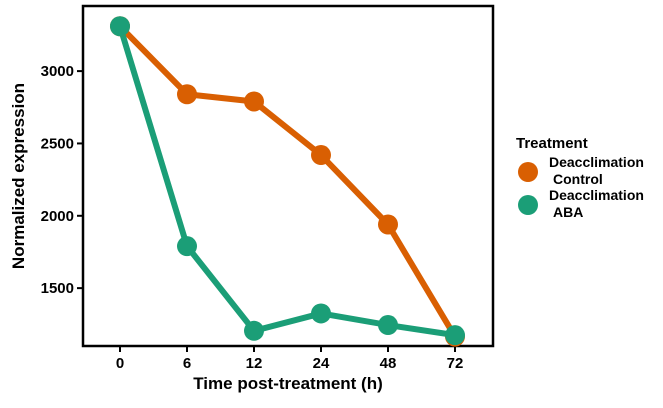  I want to click on x-axis-label: Time post-treatment (h), so click(288, 383).